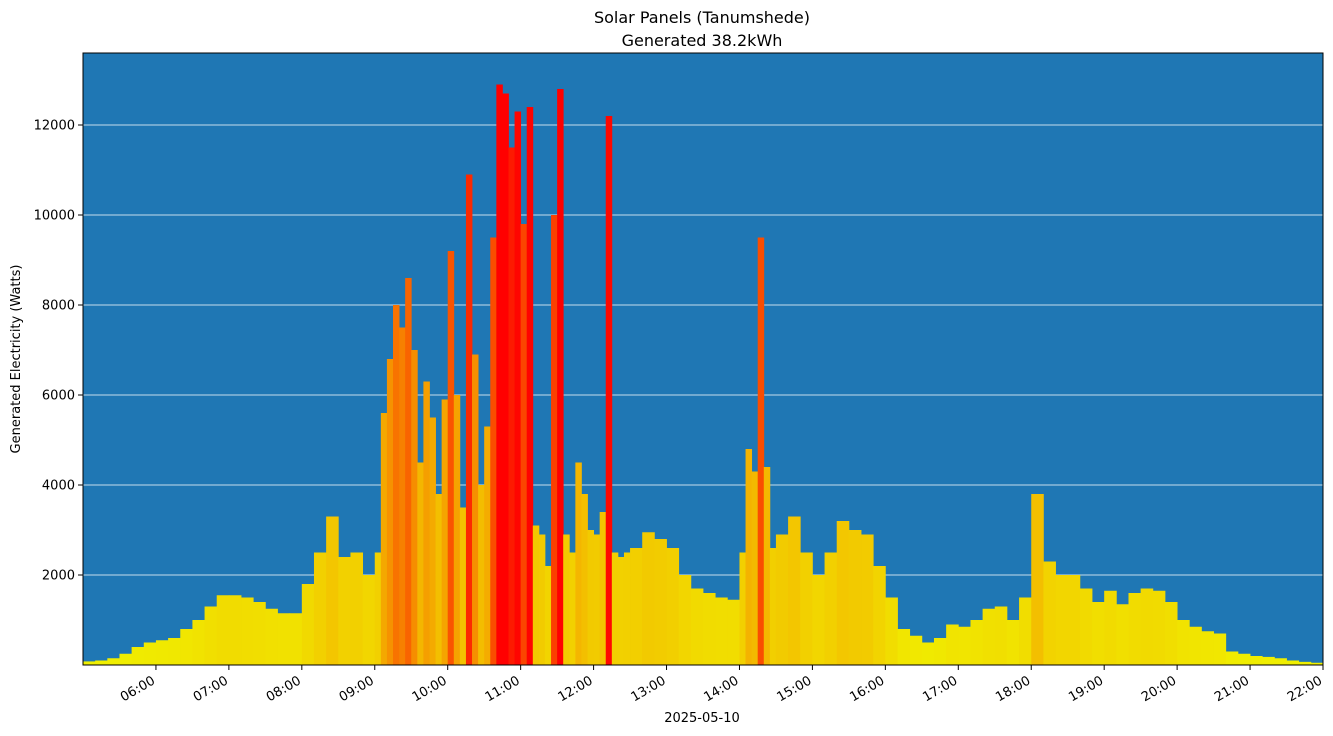 The height and width of the screenshot is (736, 1333). What do you see at coordinates (649, 689) in the screenshot?
I see `x-tick-label: 13:00` at bounding box center [649, 689].